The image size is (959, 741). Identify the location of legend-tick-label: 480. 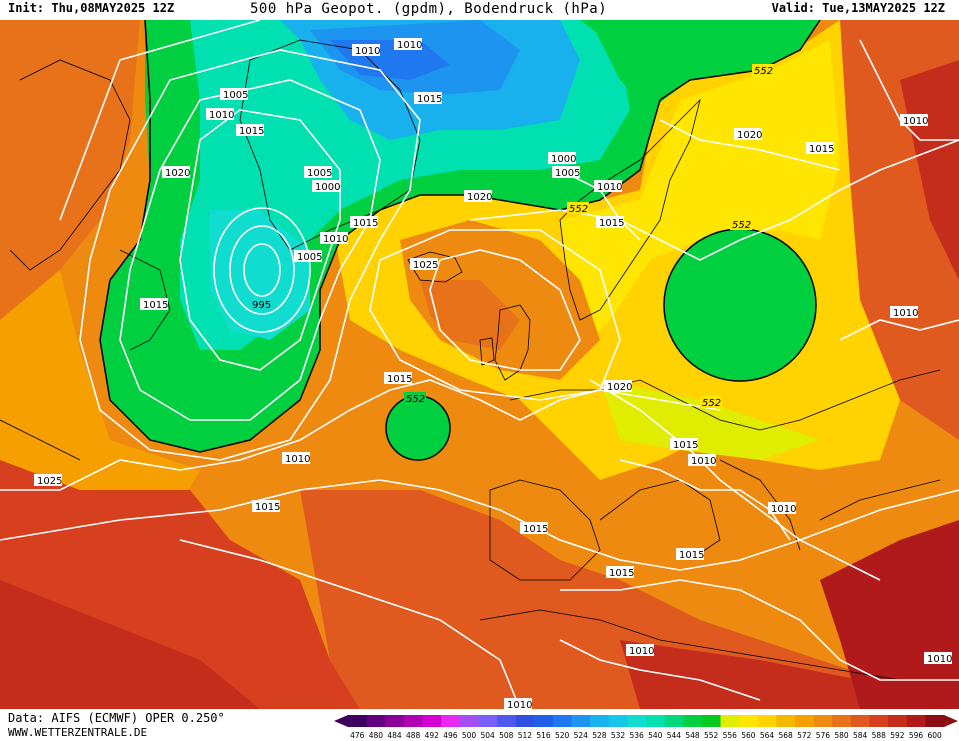
(376, 735).